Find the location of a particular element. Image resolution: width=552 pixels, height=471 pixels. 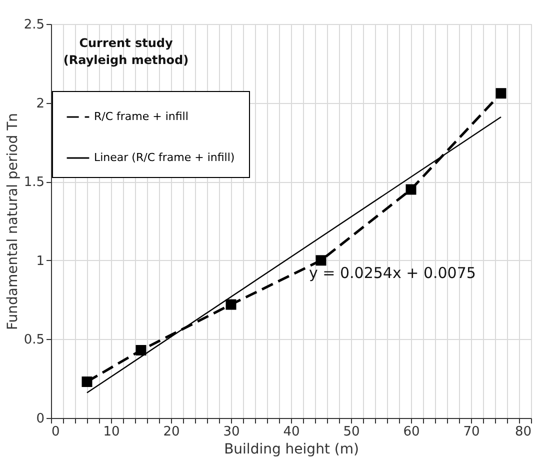

y-tick-label: 0.5 is located at coordinates (34, 340).